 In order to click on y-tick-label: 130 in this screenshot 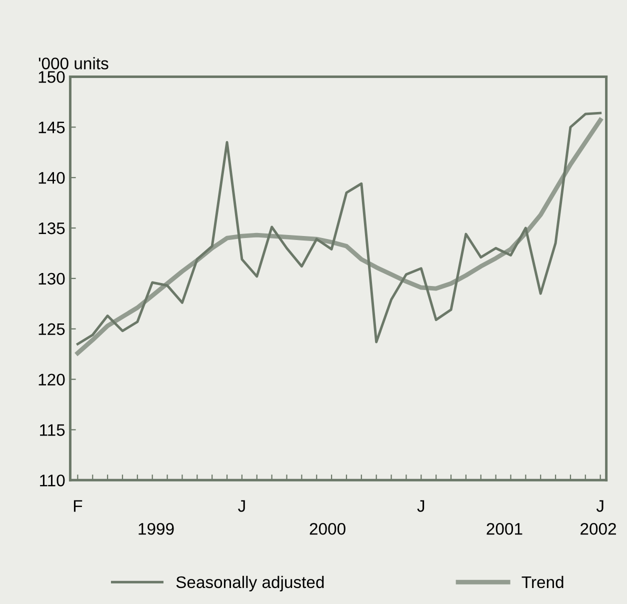, I will do `click(51, 278)`.